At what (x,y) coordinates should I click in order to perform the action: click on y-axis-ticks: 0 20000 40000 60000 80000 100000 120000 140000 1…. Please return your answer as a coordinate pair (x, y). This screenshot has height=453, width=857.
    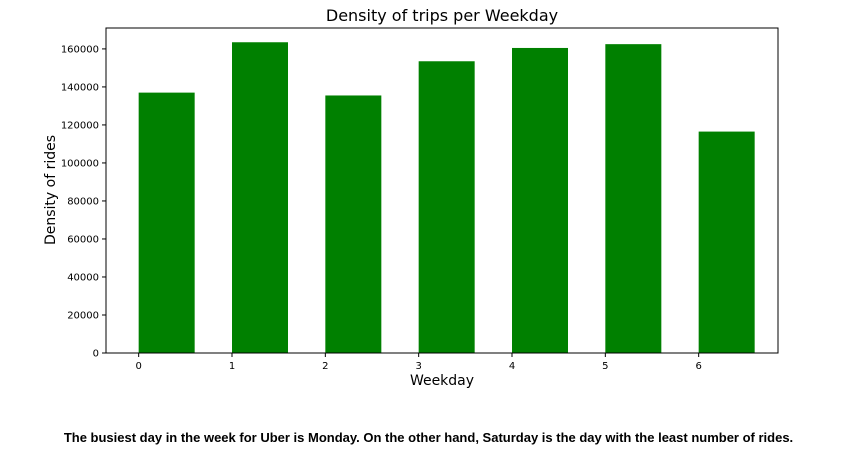
    Looking at the image, I should click on (83, 202).